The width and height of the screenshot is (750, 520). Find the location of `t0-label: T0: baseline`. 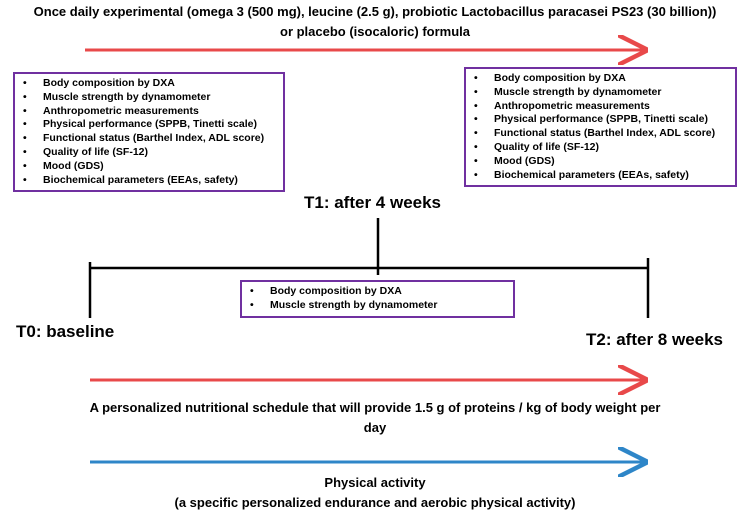

t0-label: T0: baseline is located at coordinates (65, 331).